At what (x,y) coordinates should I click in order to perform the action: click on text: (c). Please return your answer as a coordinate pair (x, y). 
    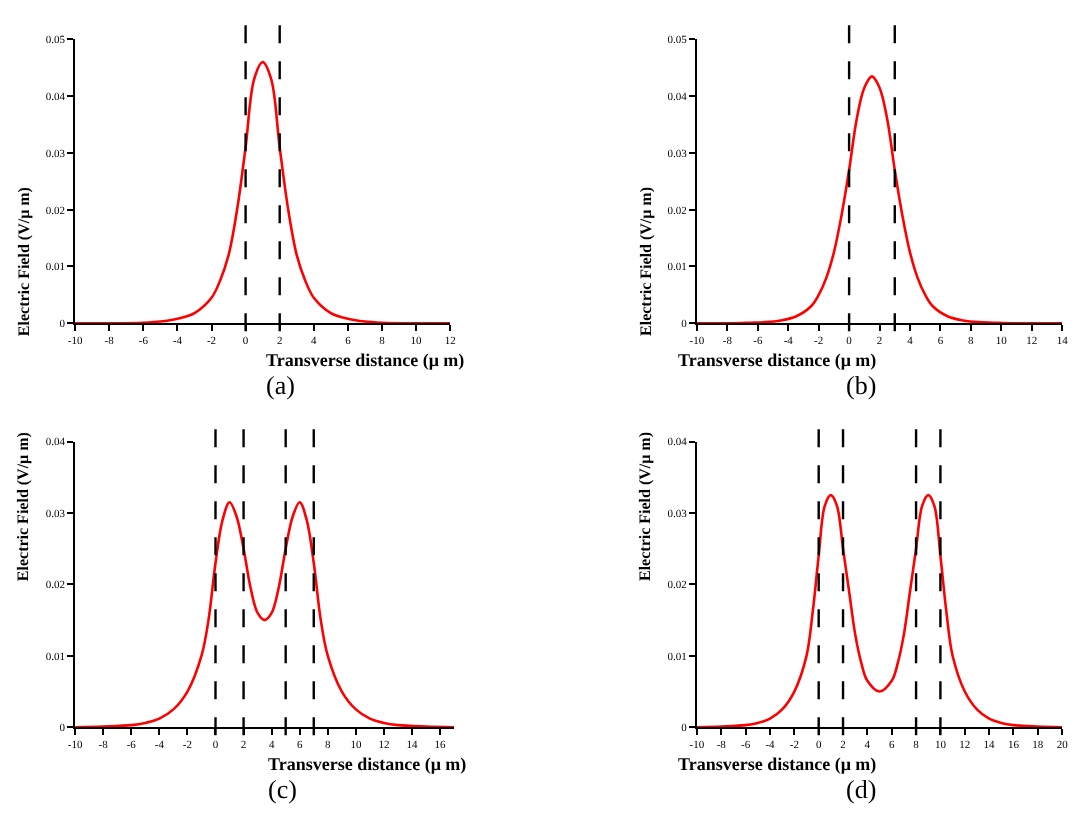
    Looking at the image, I should click on (282, 789).